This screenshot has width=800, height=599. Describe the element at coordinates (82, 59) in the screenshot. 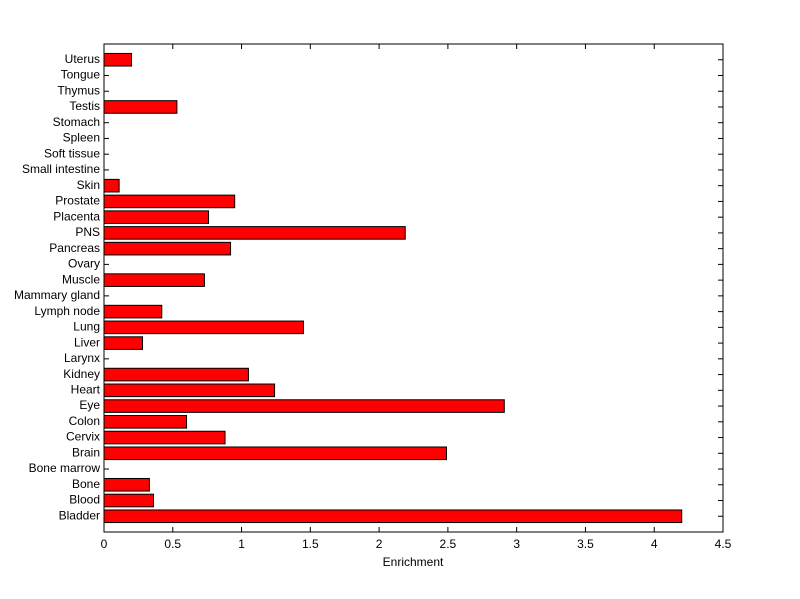

I see `y-tick-label: Uterus` at that location.